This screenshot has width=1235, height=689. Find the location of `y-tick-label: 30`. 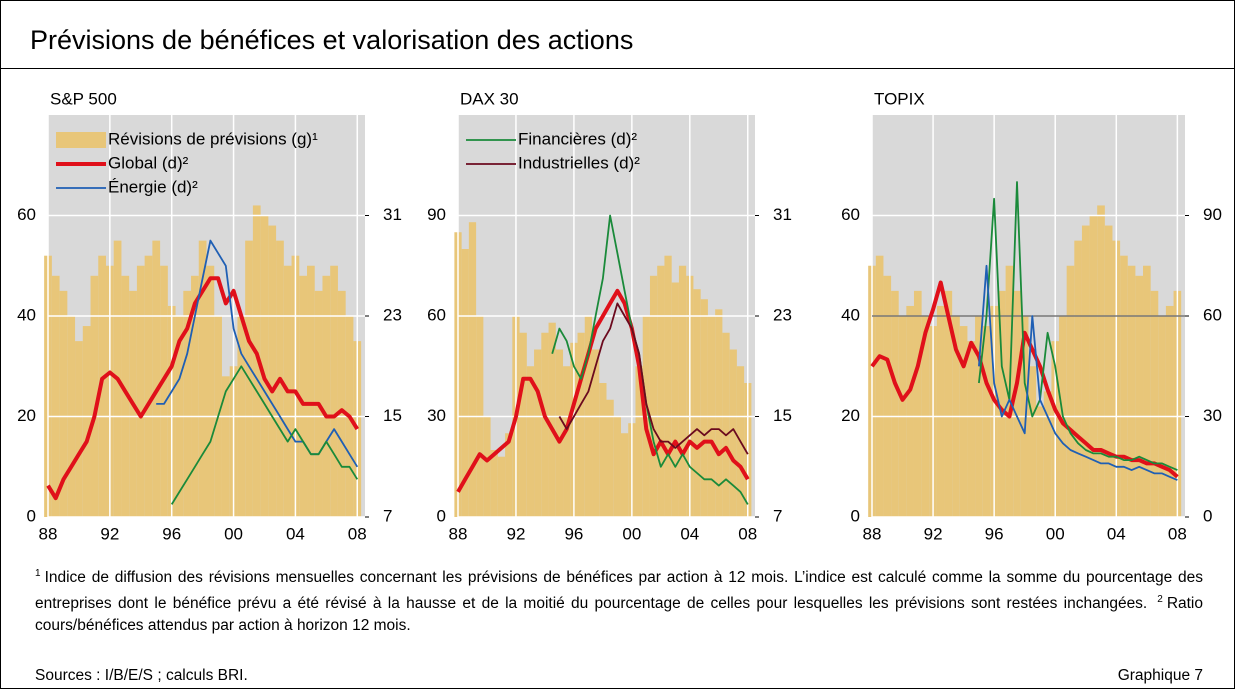

y-tick-label: 30 is located at coordinates (436, 415).